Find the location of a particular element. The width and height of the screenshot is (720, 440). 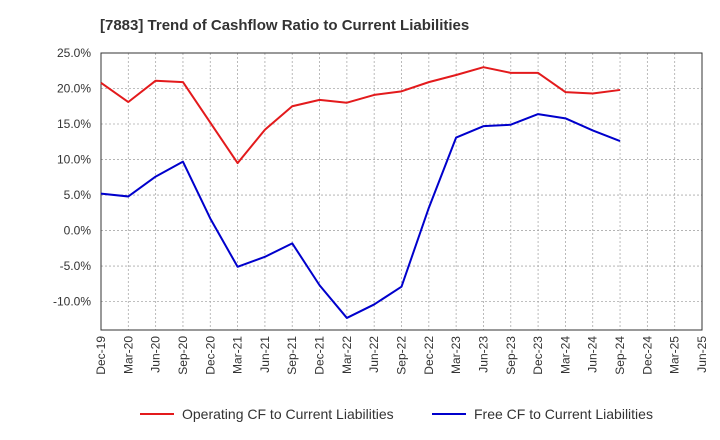

x-tick-label: Sep-23 is located at coordinates (511, 355).